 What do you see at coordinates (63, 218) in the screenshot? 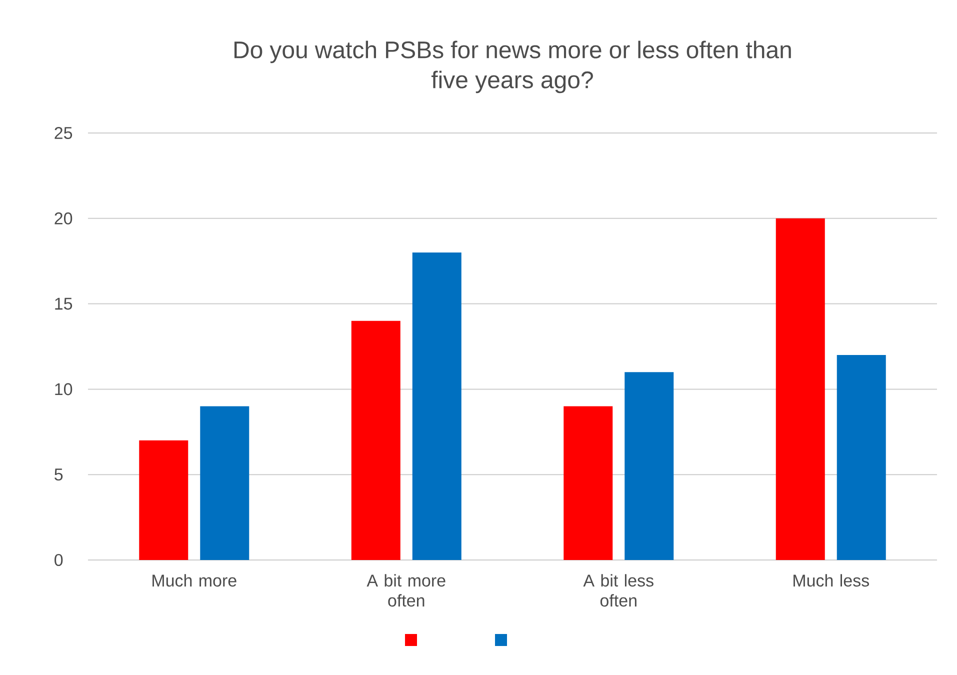
I see `y-tick-label: 20` at bounding box center [63, 218].